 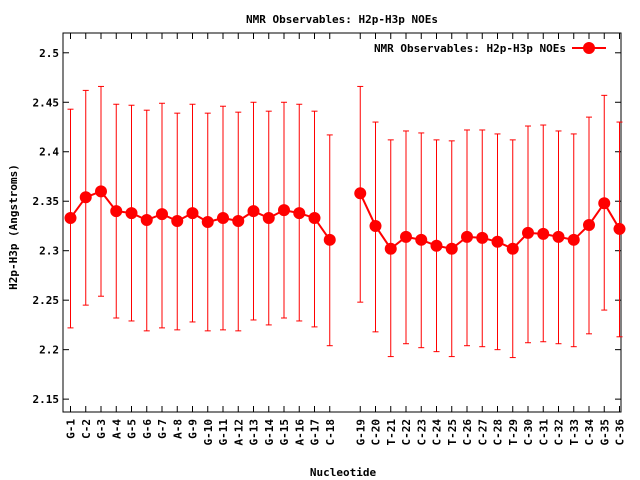 I want to click on x-tick-label: G-14, so click(x=269, y=432).